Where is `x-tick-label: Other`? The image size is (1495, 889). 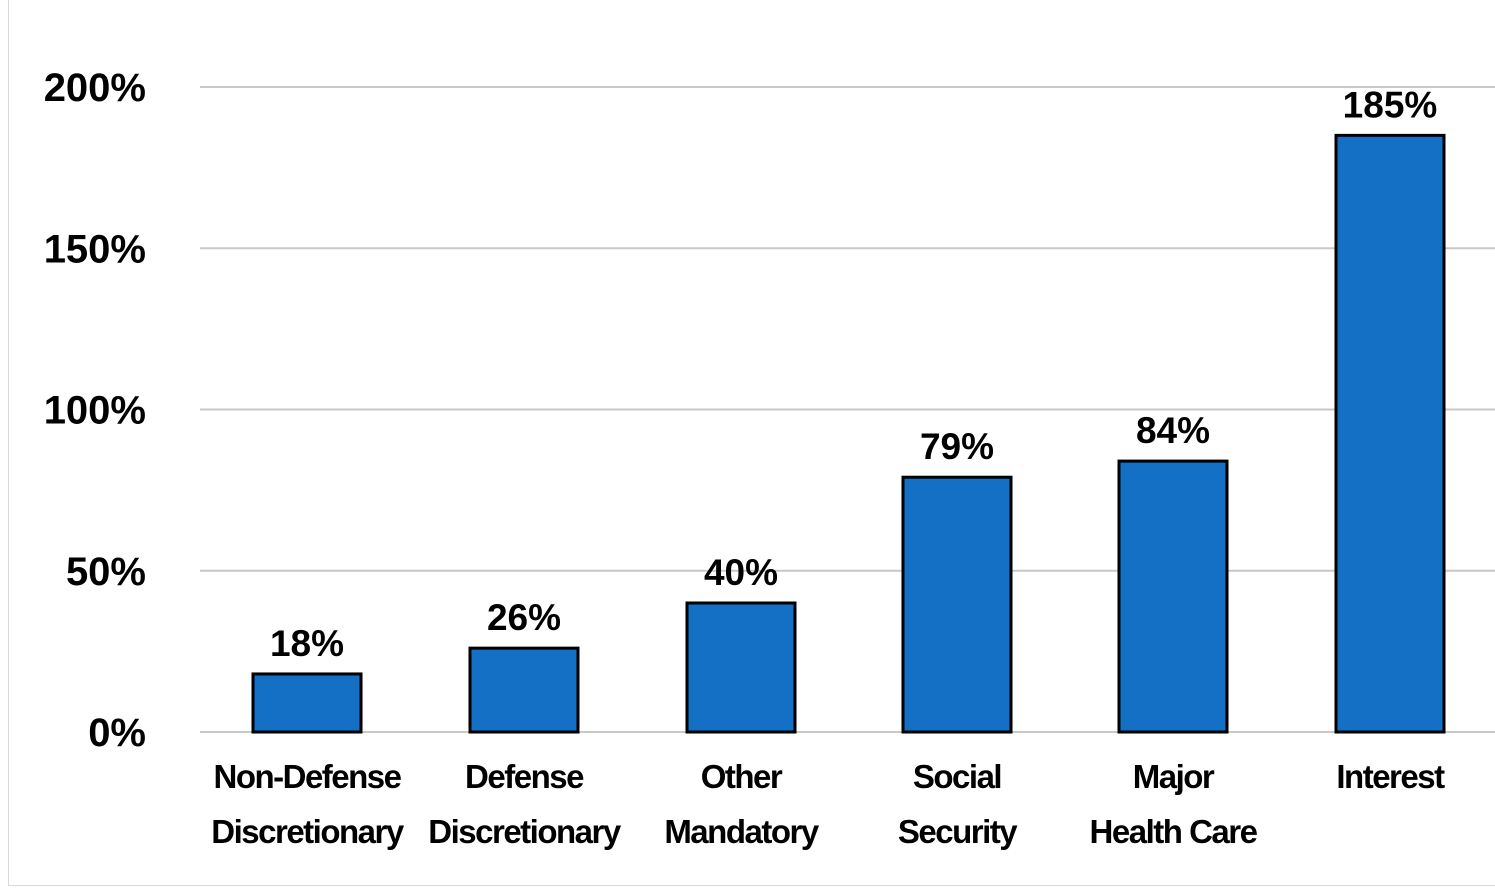
x-tick-label: Other is located at coordinates (742, 776).